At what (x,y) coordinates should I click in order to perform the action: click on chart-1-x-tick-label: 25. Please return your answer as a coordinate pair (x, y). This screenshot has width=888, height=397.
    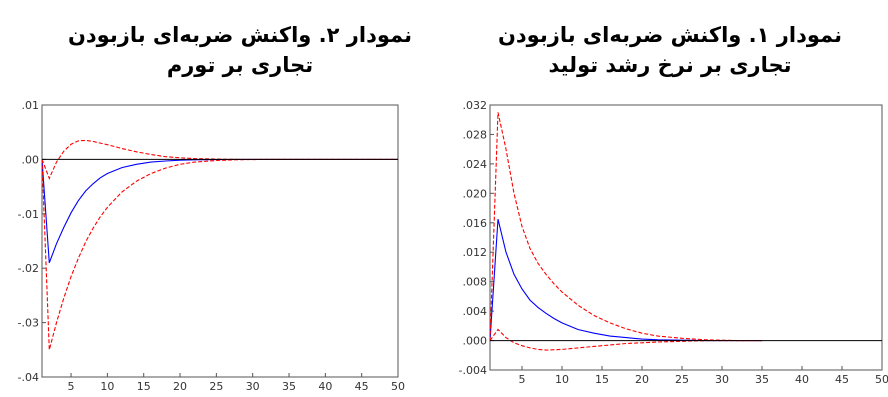
    Looking at the image, I should click on (682, 379).